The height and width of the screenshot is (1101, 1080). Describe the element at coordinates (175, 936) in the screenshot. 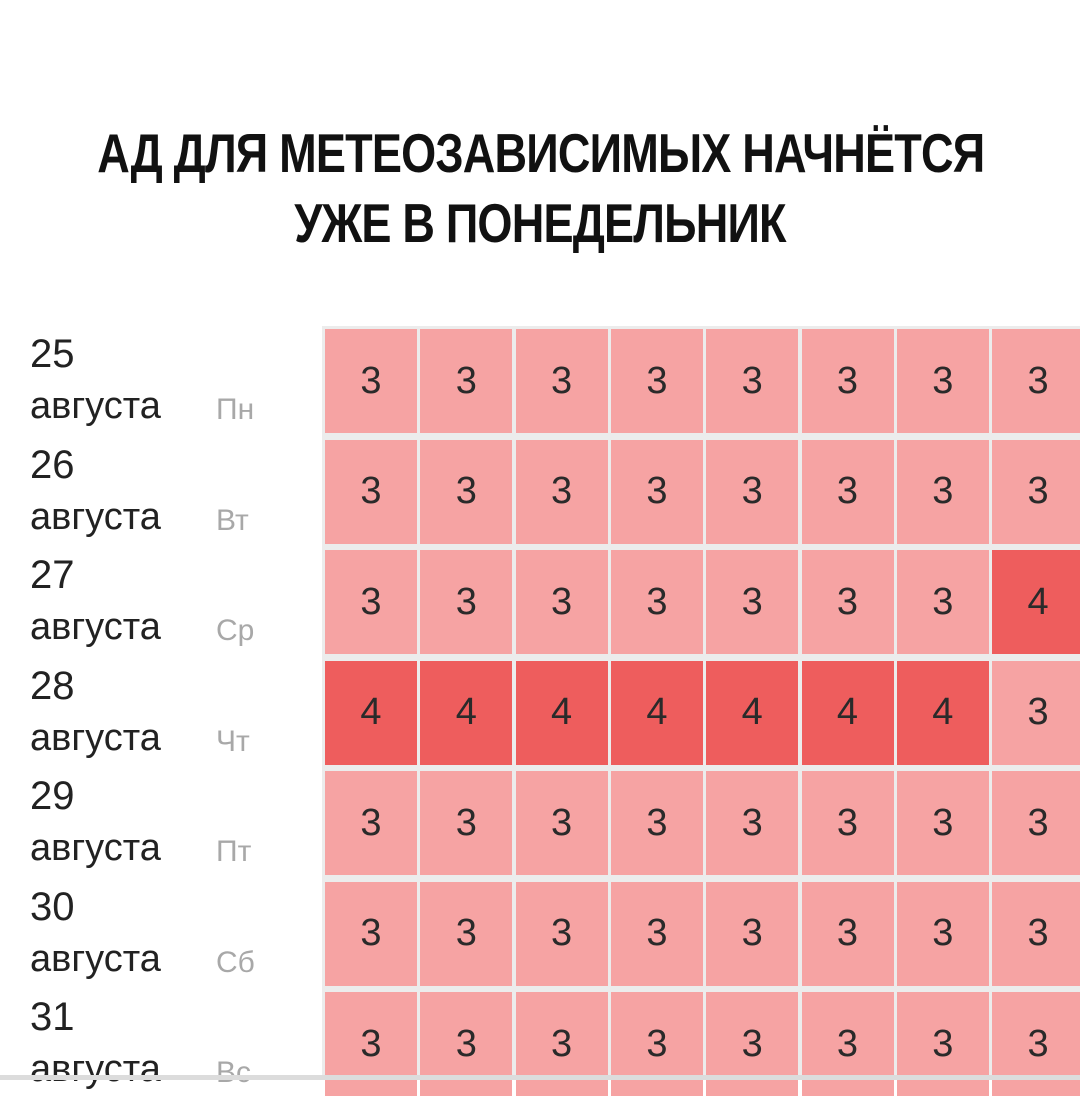

I see `day-label: 30 августа Сб` at that location.